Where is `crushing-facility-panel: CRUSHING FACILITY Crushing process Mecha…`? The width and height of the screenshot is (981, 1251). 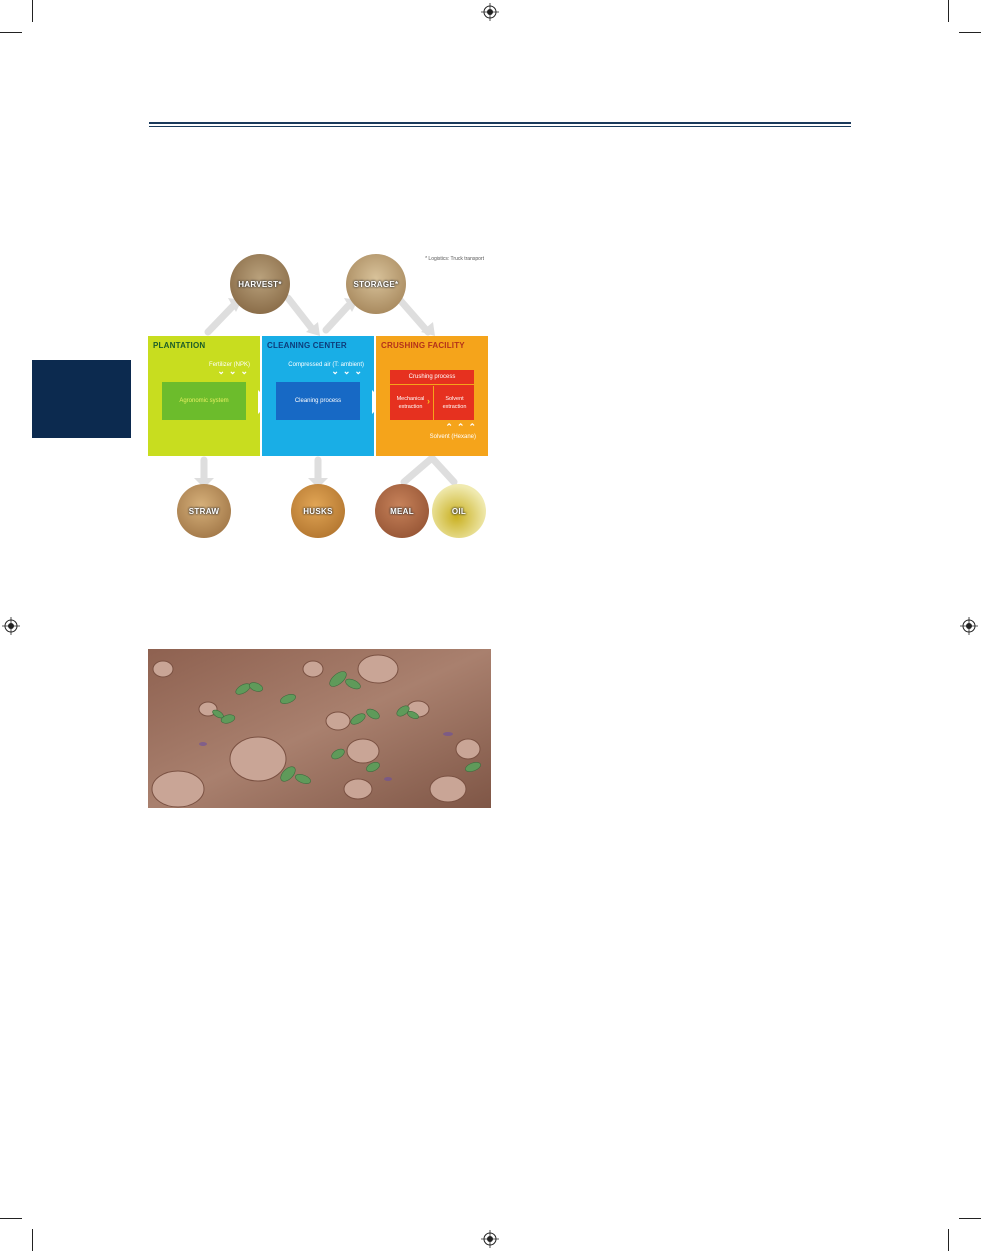 crushing-facility-panel: CRUSHING FACILITY Crushing process Mecha… is located at coordinates (432, 396).